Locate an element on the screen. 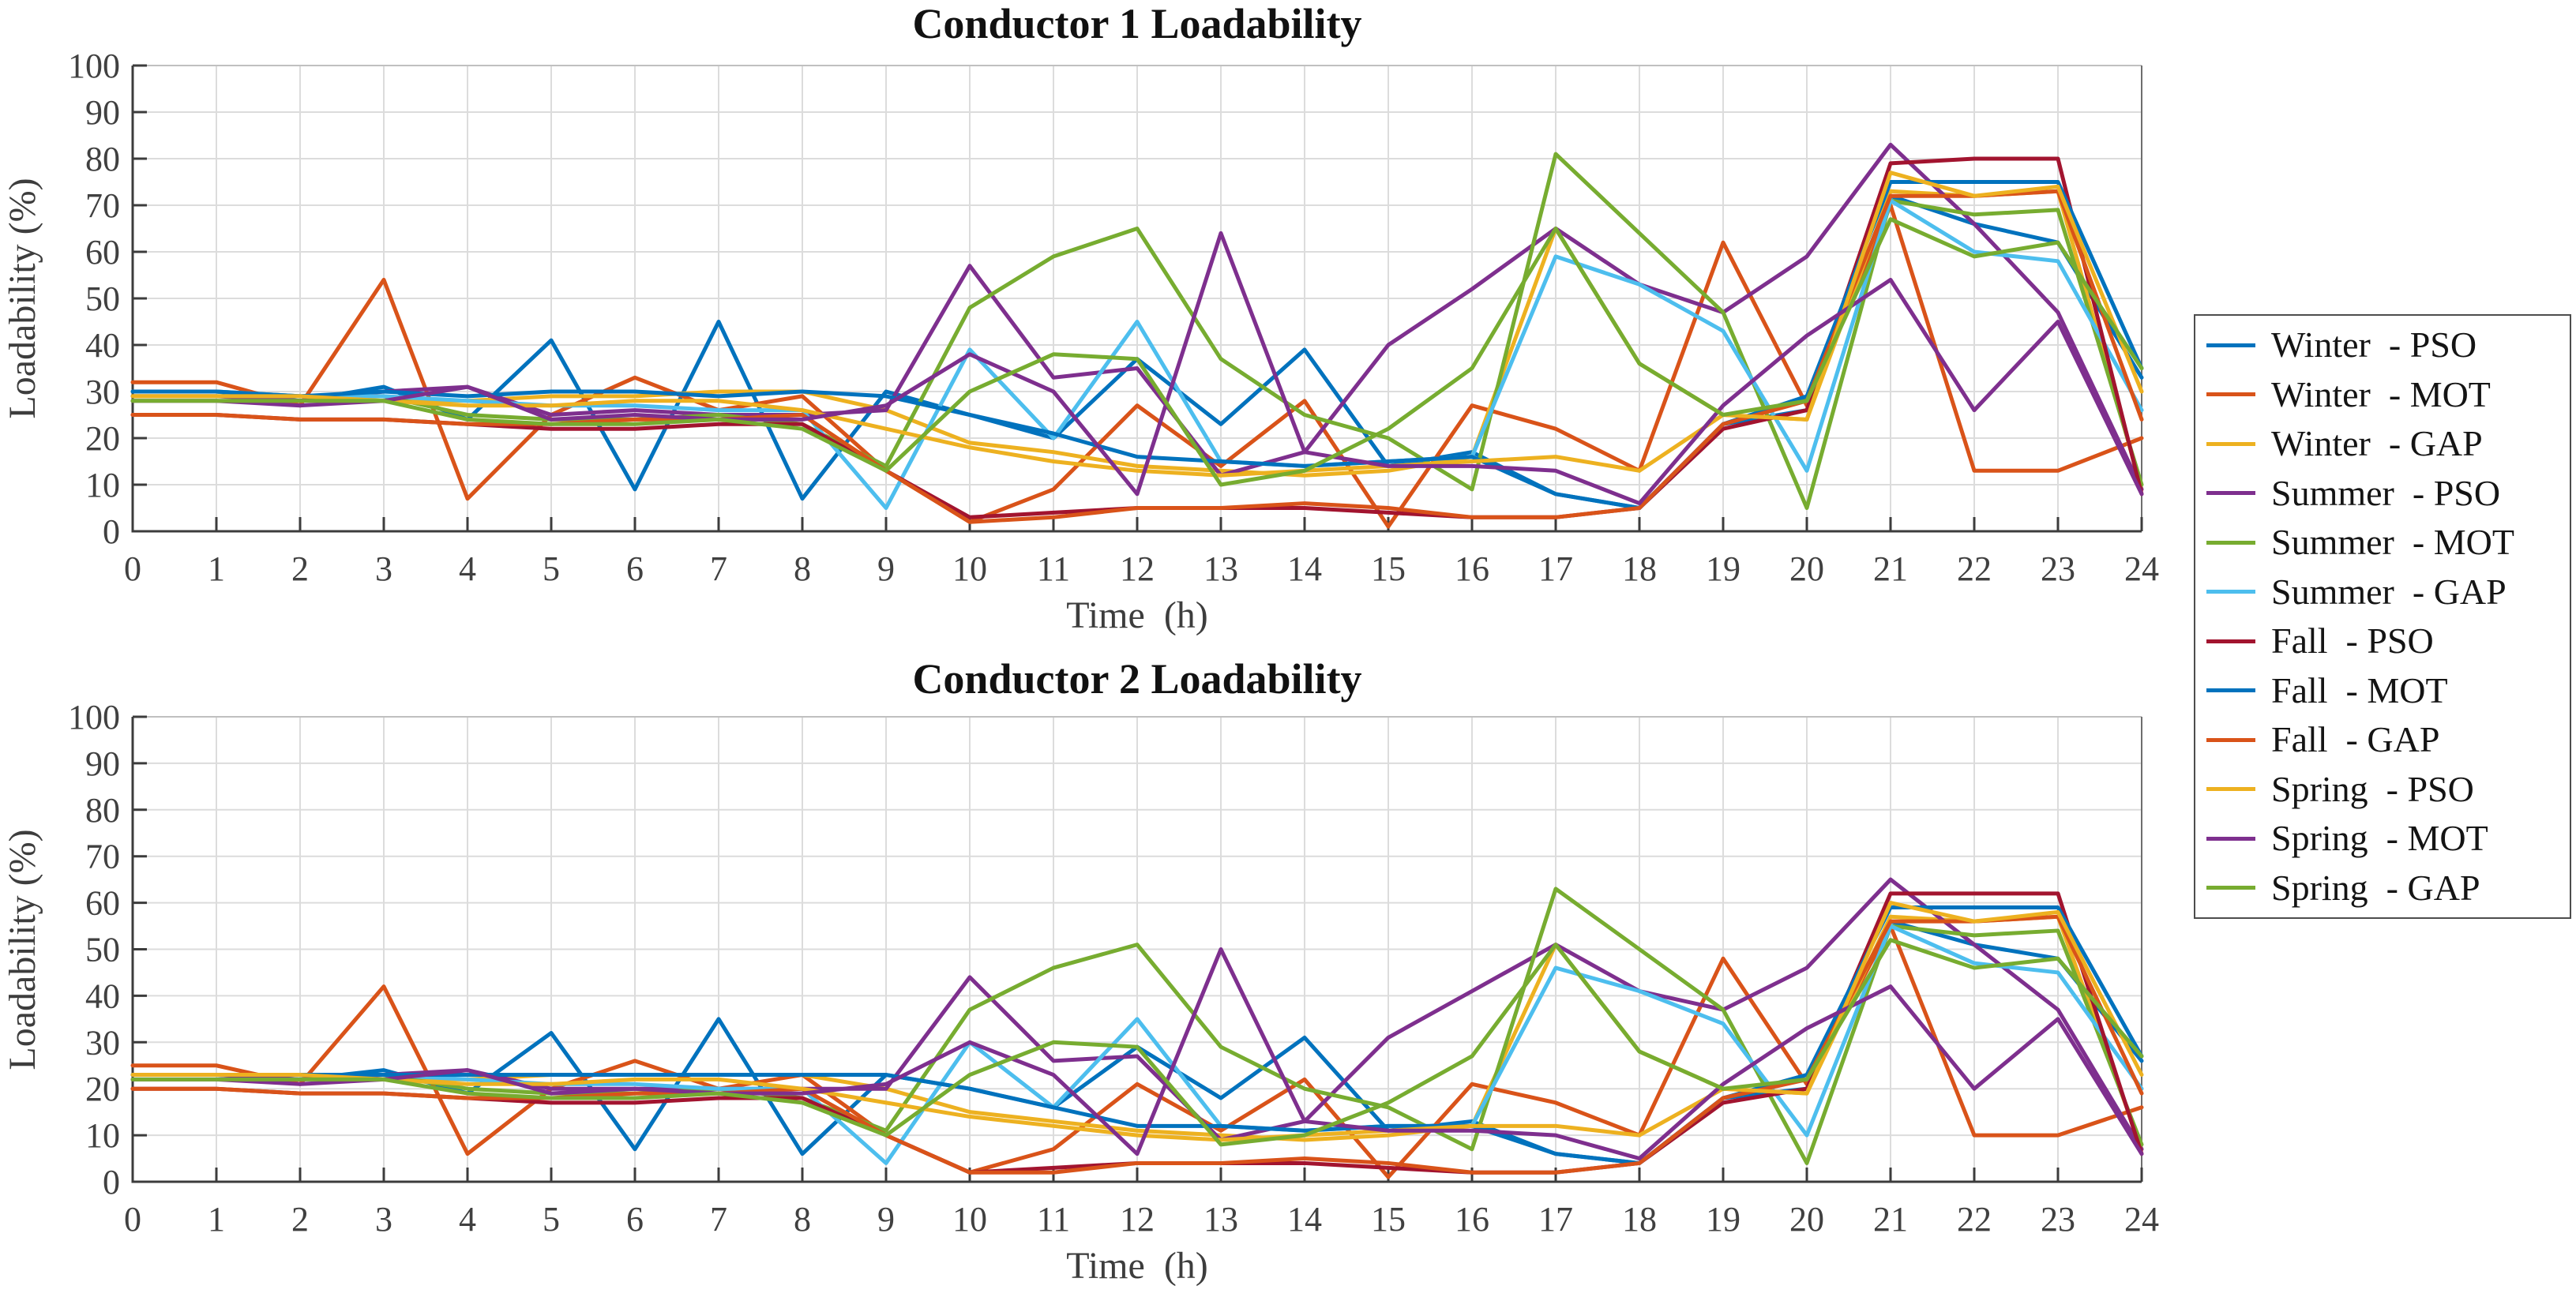  legend-item-summer-mot: Summer - MOT is located at coordinates (2382, 543).